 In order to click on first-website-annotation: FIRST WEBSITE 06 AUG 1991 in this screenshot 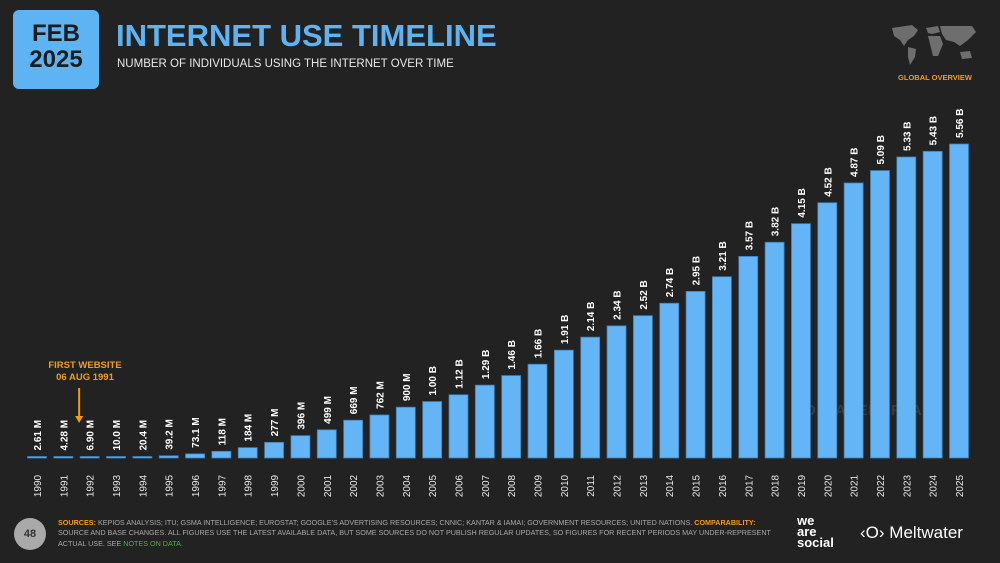, I will do `click(85, 372)`.